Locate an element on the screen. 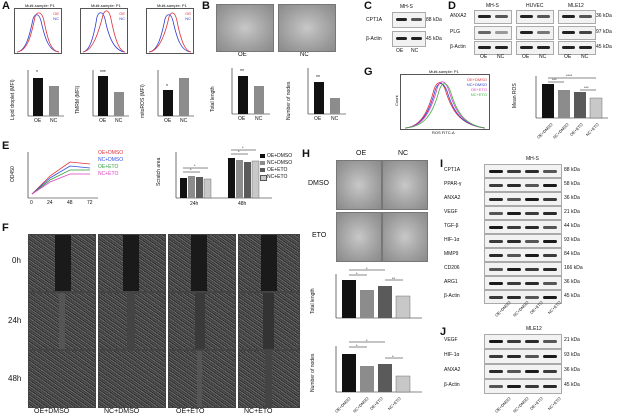 Image resolution: width=617 pixels, height=420 pixels. blot-anxa2-huvec is located at coordinates (535, 17).